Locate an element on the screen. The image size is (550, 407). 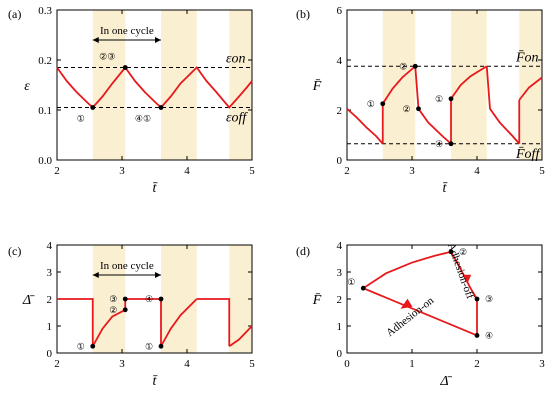
cycle-arrow-right is located at coordinates (158, 275).